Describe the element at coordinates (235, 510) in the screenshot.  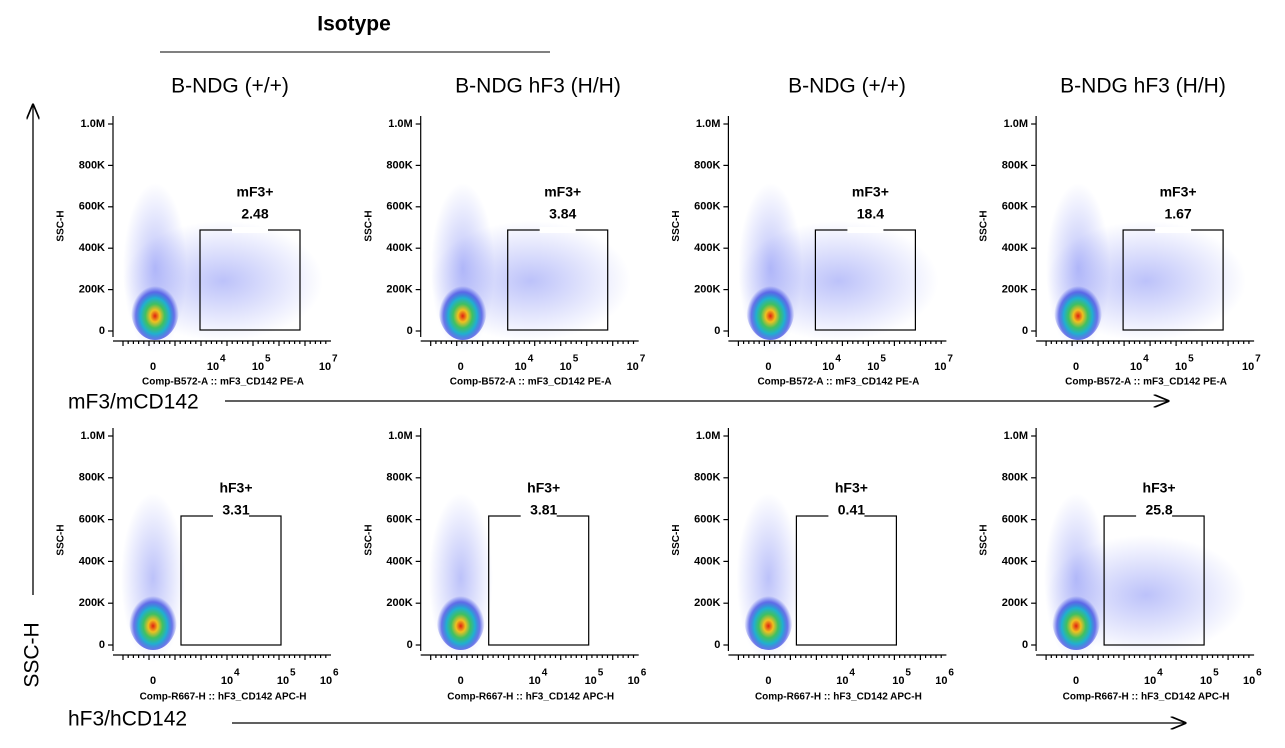
I see `gate-percent: 3.31` at that location.